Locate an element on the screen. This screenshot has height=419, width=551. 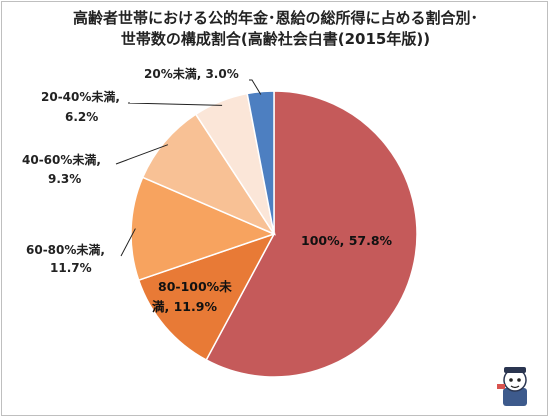
data-label-20-40: 20-40%未満, 6.2% is located at coordinates (82, 106).